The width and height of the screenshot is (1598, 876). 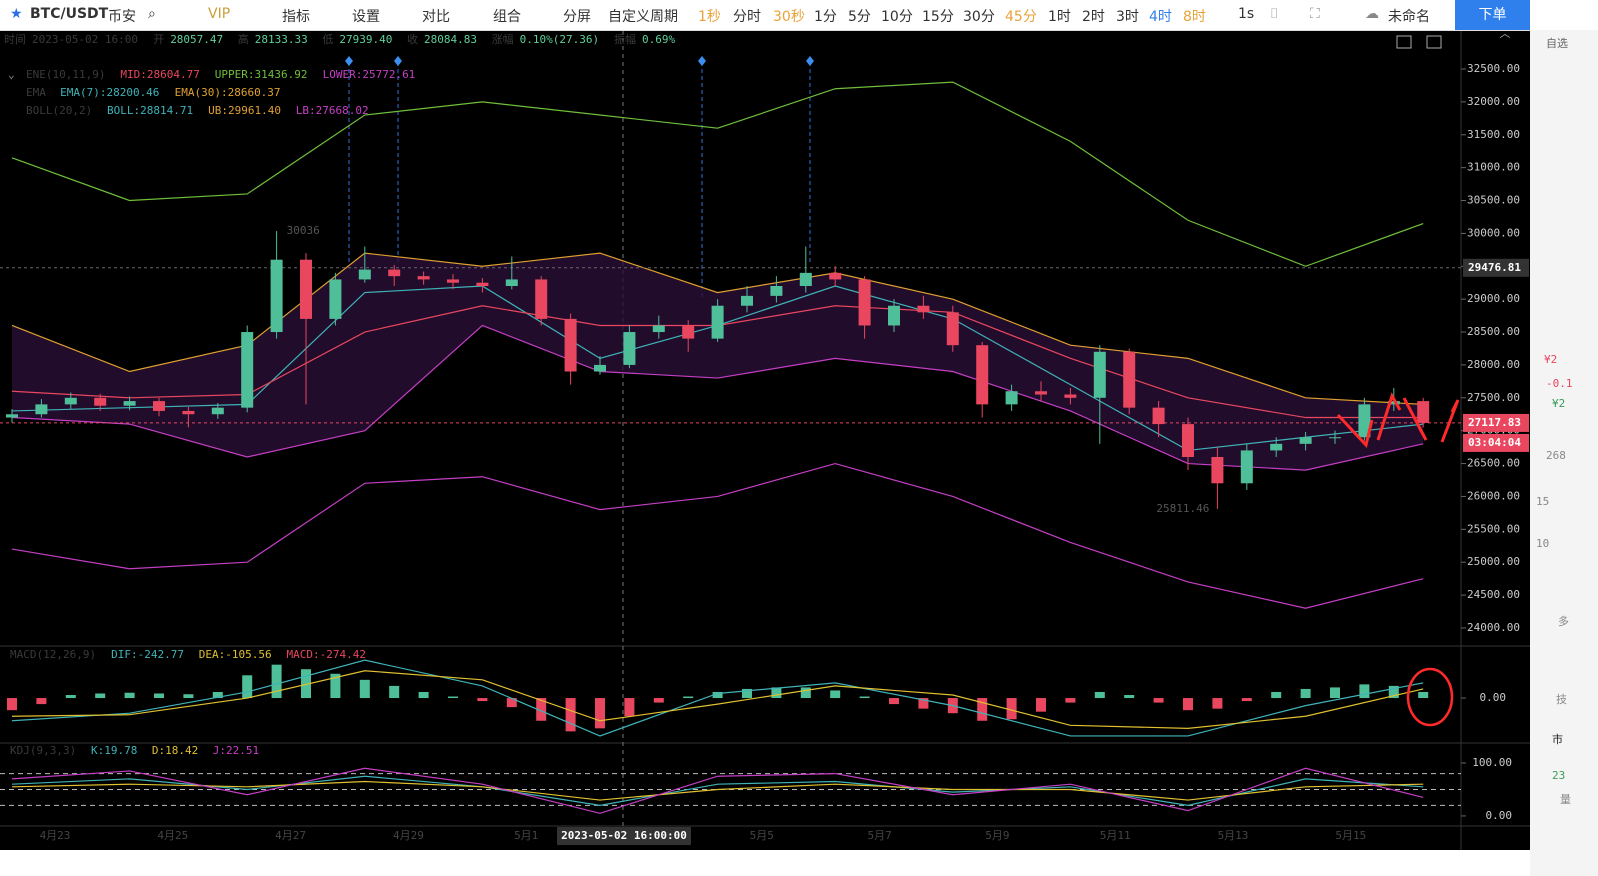 I want to click on sidebar-text: 自选, so click(x=1557, y=43).